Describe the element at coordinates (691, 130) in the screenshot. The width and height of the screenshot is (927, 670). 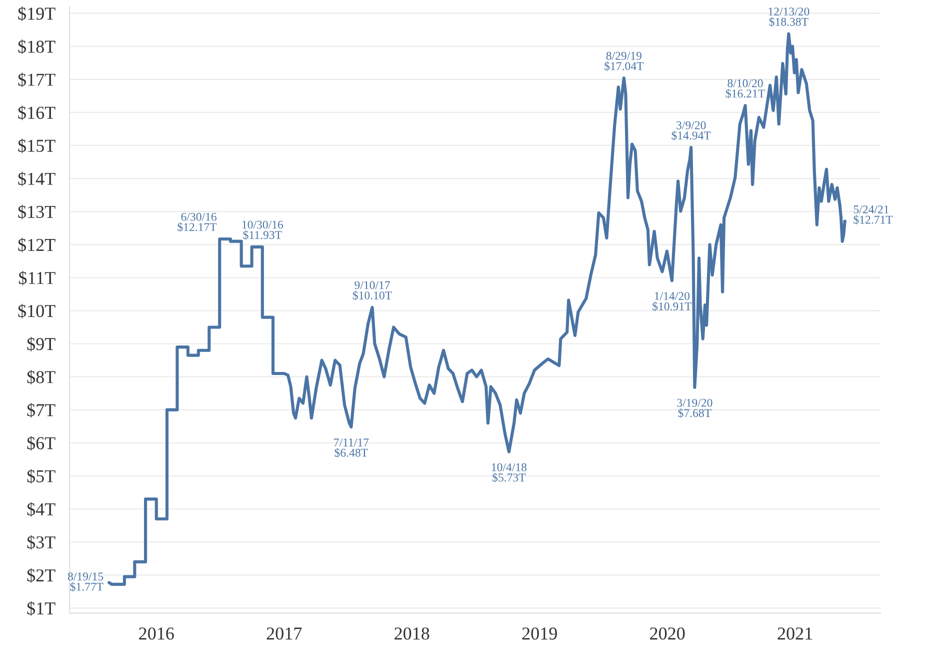
I see `annotation: 3/9/20 $14.94T` at that location.